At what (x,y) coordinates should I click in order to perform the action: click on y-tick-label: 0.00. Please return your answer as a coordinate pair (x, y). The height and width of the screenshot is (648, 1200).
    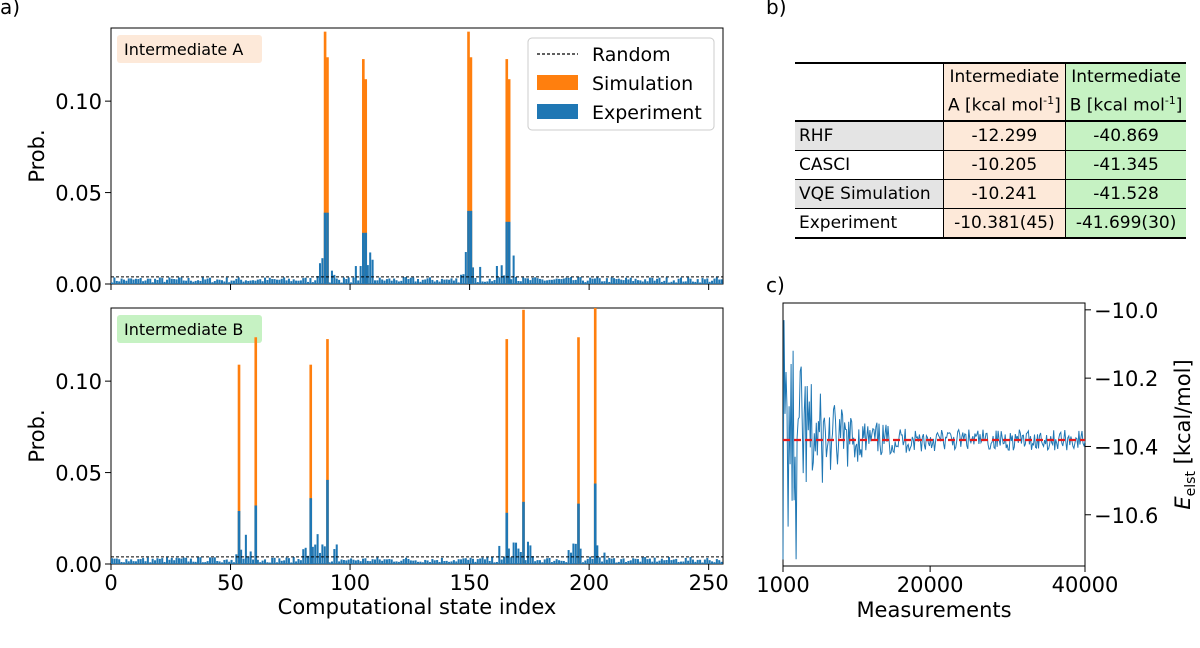
    Looking at the image, I should click on (78, 285).